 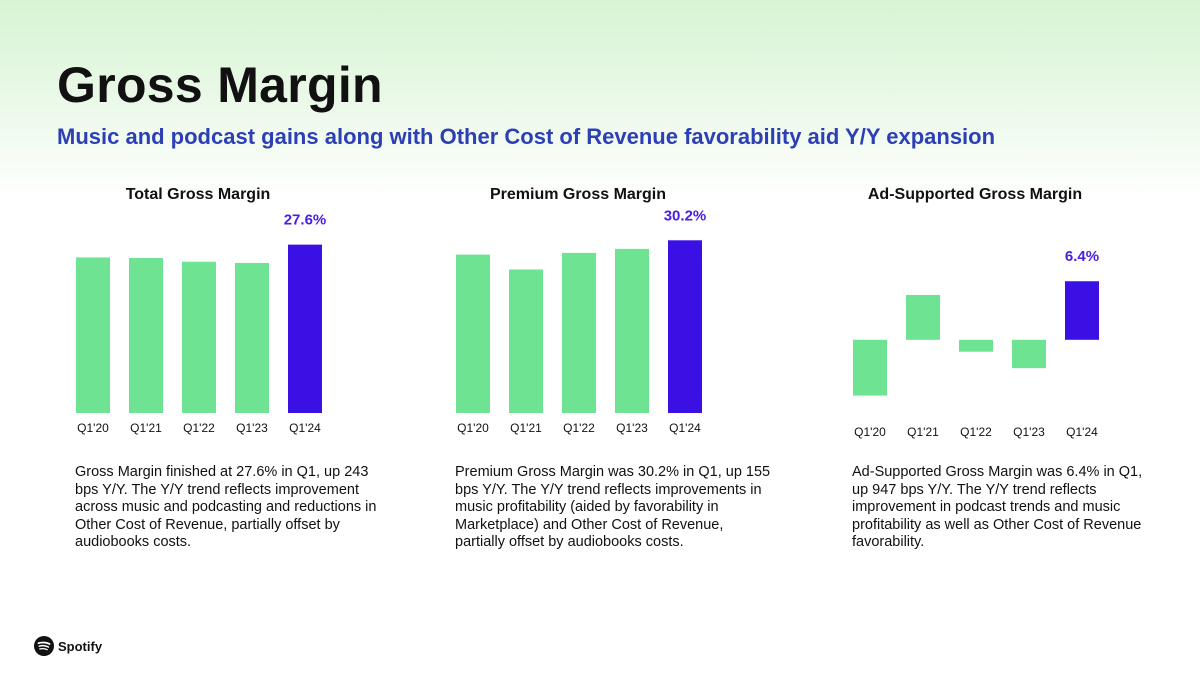 What do you see at coordinates (80, 646) in the screenshot?
I see `spotify-logo-text: Spotify` at bounding box center [80, 646].